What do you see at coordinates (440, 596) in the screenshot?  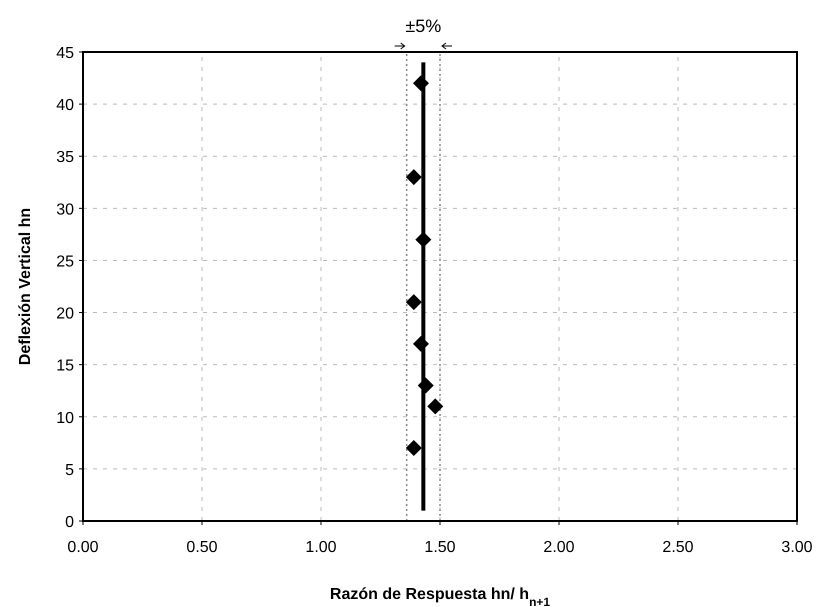 I see `x-axis-title: Razón de Respuesta hn/ h$_{n+1}$` at bounding box center [440, 596].